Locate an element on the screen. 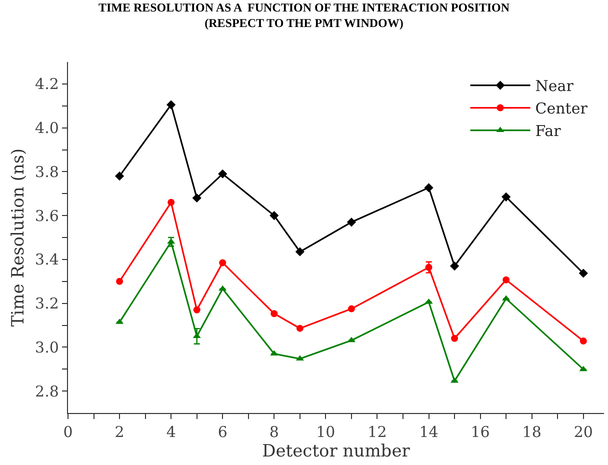  y-tick-label: 4.0 is located at coordinates (47, 128).